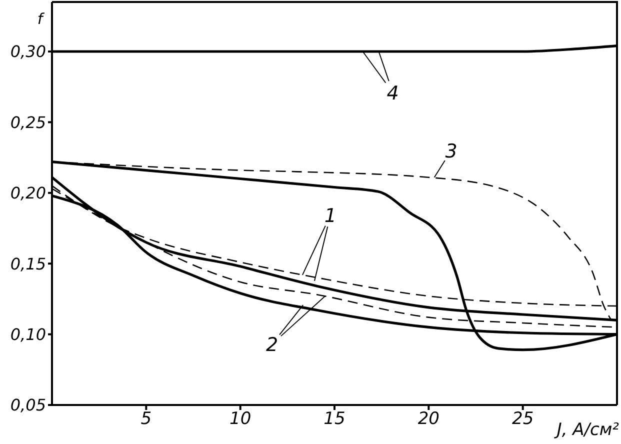 This screenshot has width=621, height=444. Describe the element at coordinates (429, 419) in the screenshot. I see `x-tick-label: 20` at that location.